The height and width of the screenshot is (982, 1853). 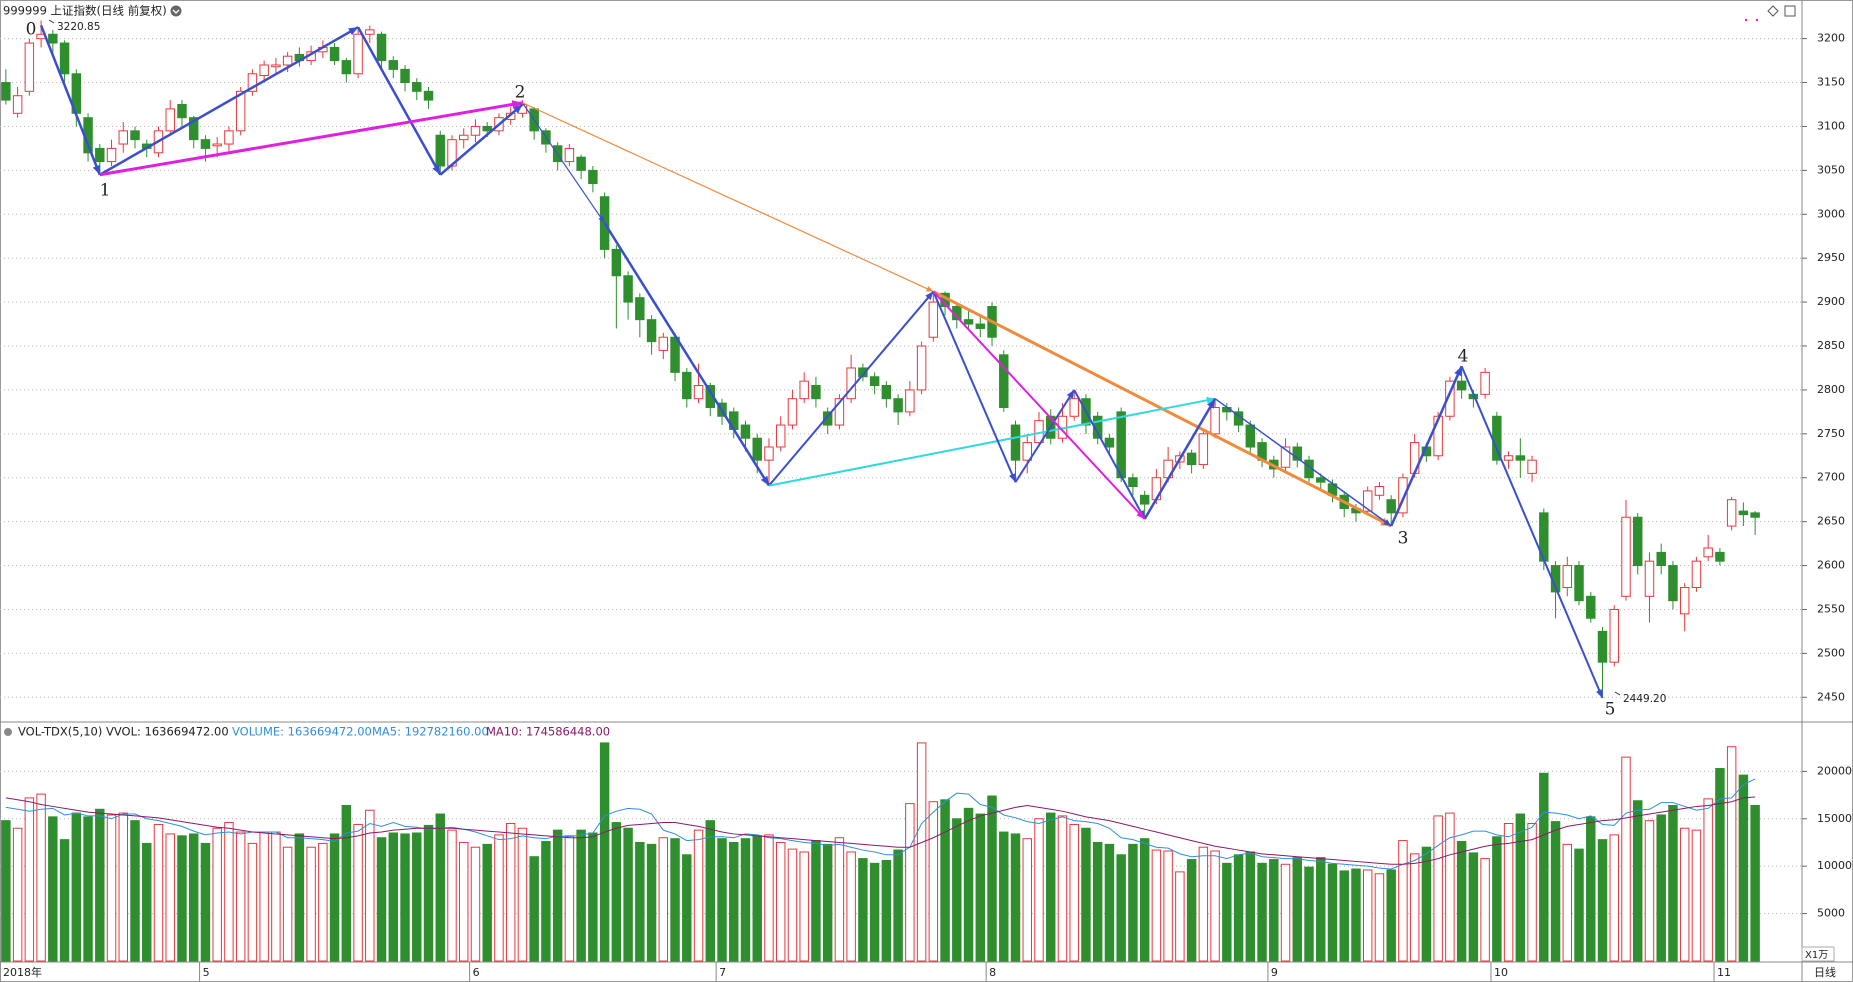 I want to click on volume-icon, so click(x=8, y=732).